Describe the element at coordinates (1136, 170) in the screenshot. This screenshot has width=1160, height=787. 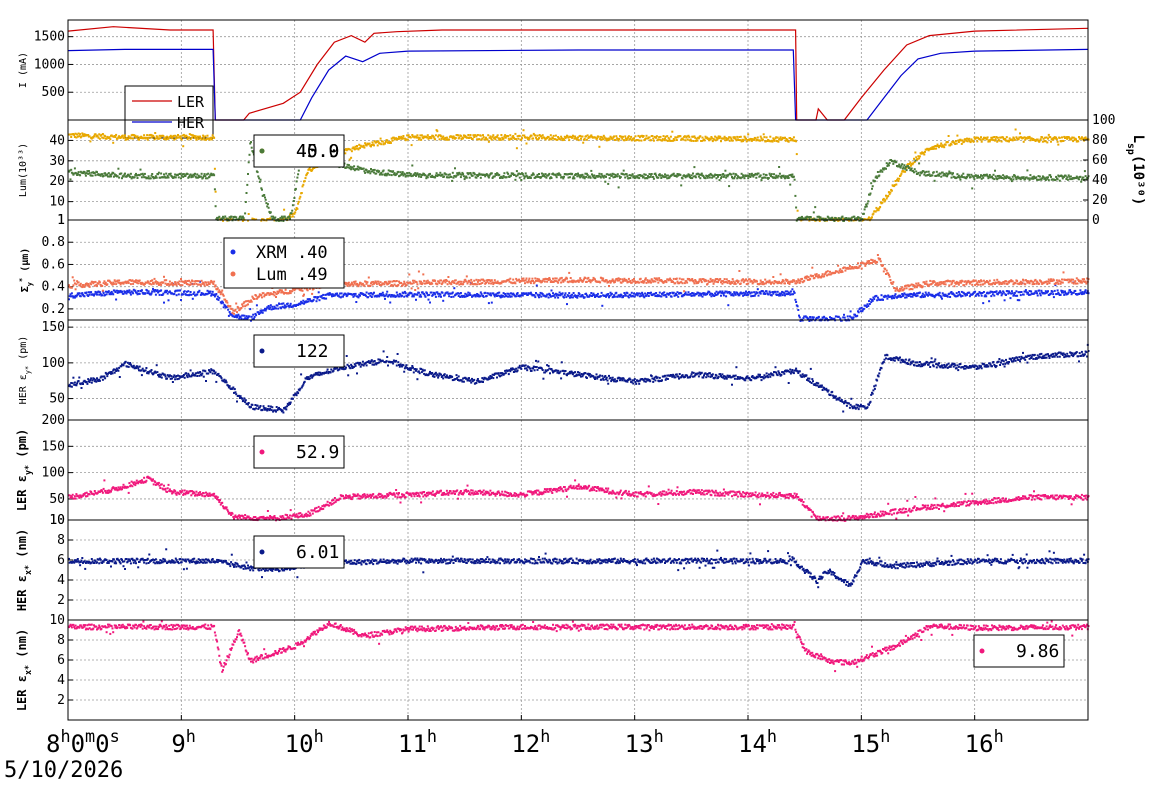
I see `y-axis-label-right: Lsp(10³⁰)` at that location.